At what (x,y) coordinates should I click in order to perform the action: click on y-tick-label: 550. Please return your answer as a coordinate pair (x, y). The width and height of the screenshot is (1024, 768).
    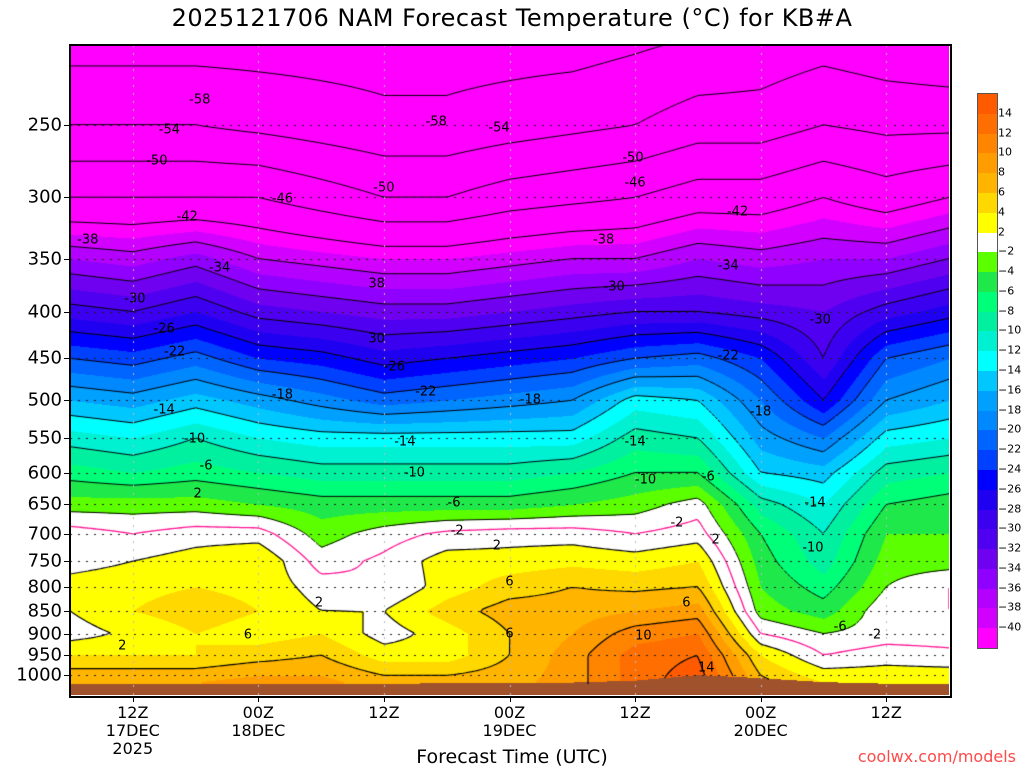
    Looking at the image, I should click on (44, 438).